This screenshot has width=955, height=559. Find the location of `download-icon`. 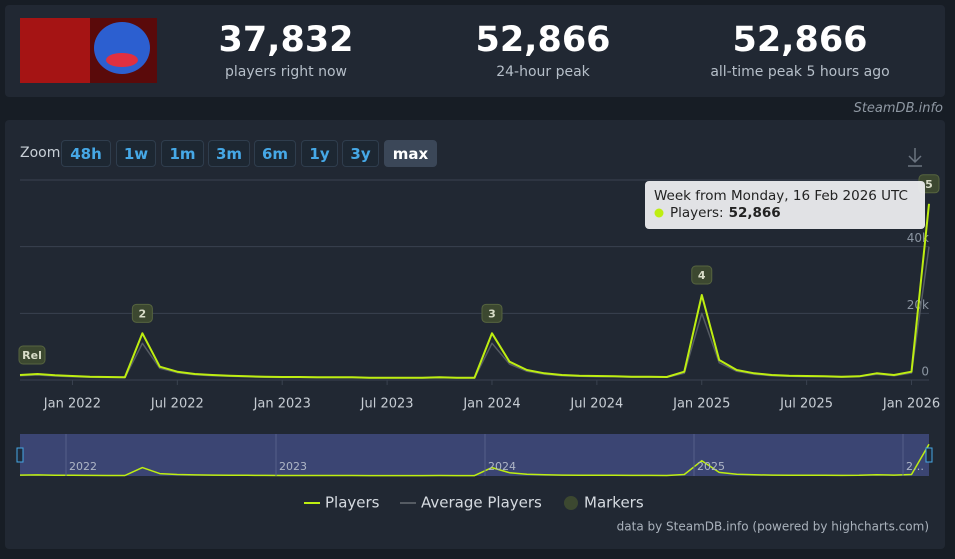

download-icon is located at coordinates (915, 157).